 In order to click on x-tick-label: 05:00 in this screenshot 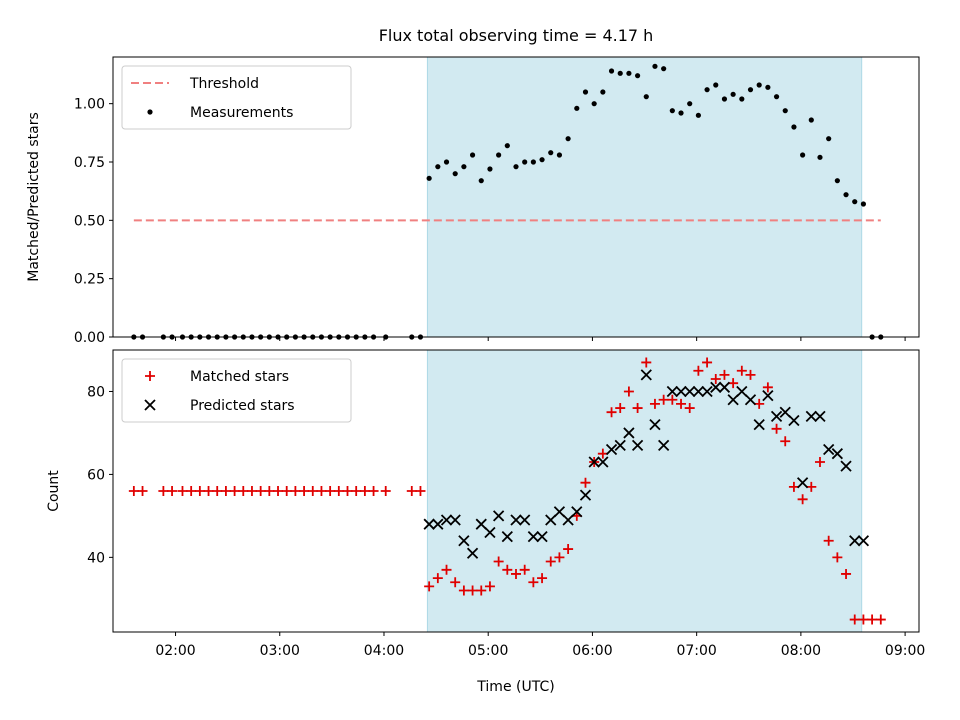, I will do `click(488, 651)`.